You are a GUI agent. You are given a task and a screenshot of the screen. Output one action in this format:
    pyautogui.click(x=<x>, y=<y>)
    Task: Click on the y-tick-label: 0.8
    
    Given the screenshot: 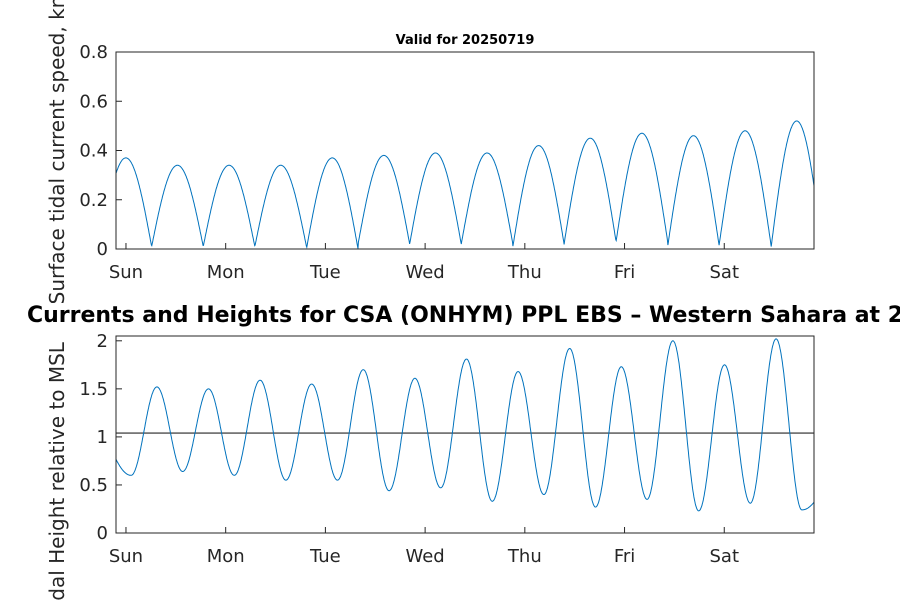 What is the action you would take?
    pyautogui.click(x=93, y=52)
    